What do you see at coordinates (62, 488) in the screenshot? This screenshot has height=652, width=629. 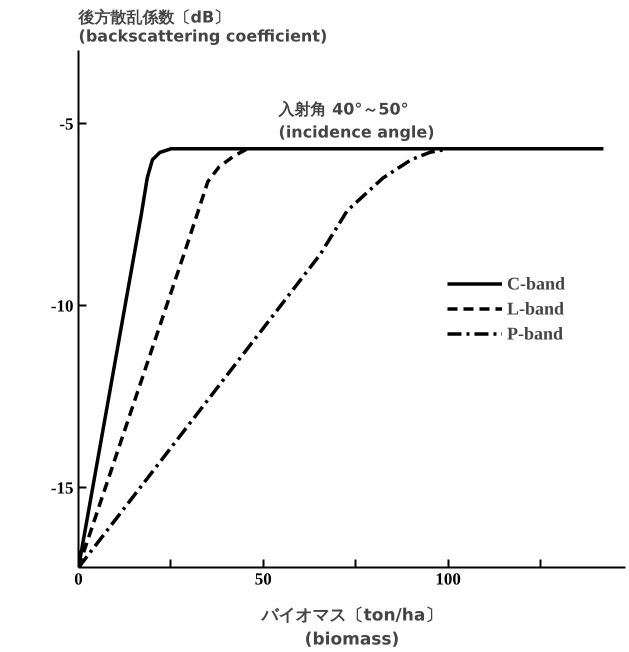 I see `y-tick-label: -15` at bounding box center [62, 488].